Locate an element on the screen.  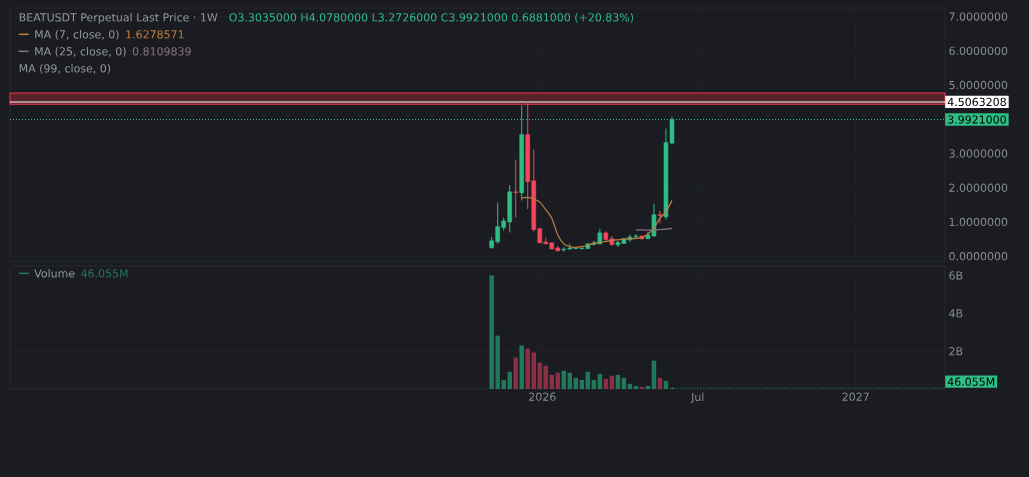
ref-line-label: 4.5063208 is located at coordinates (976, 102).